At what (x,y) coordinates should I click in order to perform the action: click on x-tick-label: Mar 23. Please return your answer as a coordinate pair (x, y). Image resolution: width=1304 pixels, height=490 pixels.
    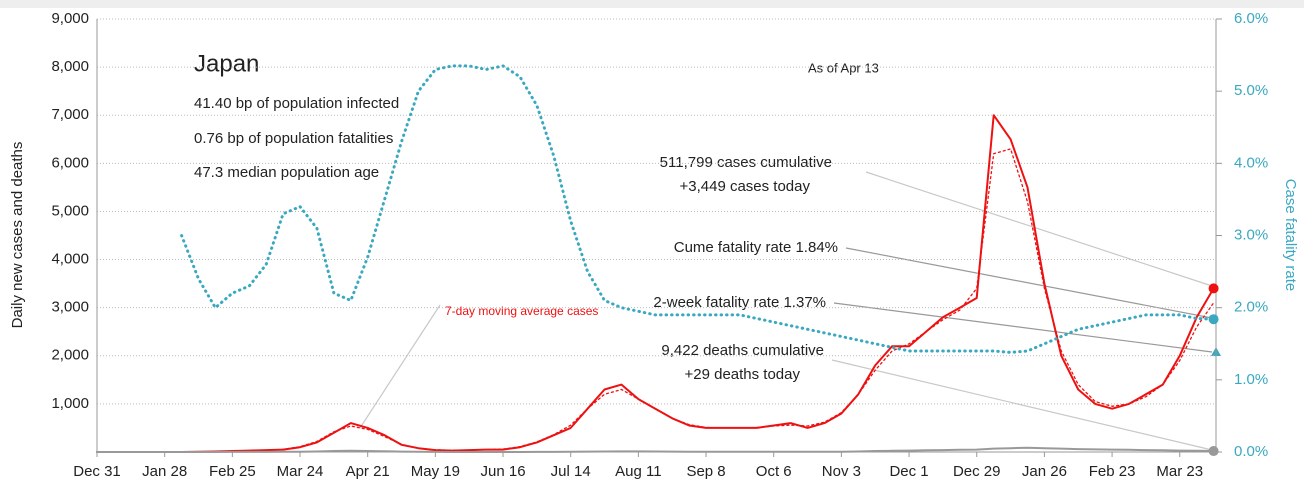
    Looking at the image, I should click on (1179, 471).